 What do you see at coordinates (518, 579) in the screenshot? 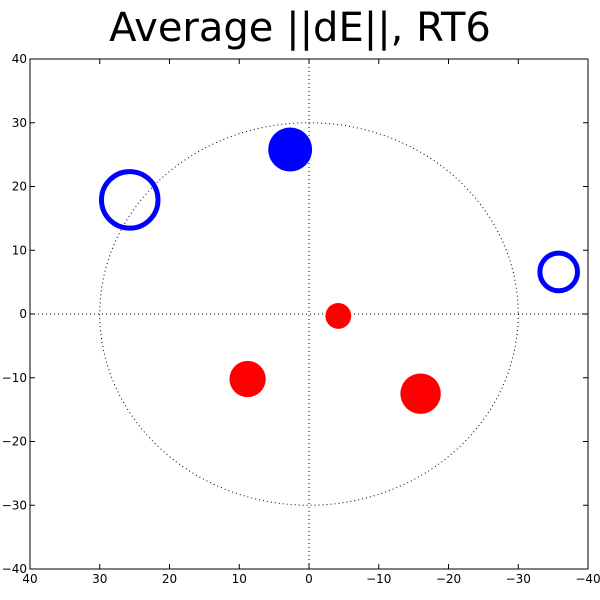
I see `x-tick-label: −30` at bounding box center [518, 579].